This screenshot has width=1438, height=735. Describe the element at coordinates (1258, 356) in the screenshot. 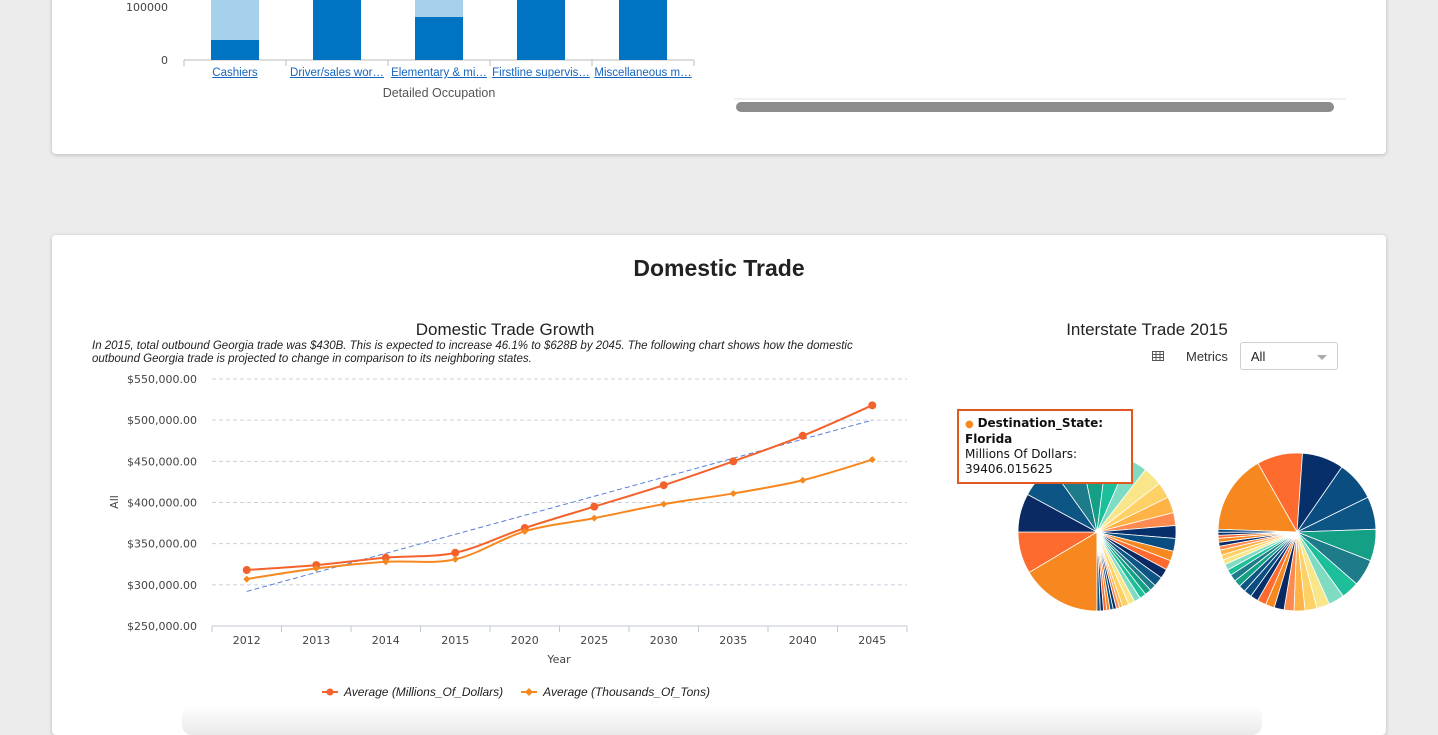

I see `metrics-select-value: All` at that location.